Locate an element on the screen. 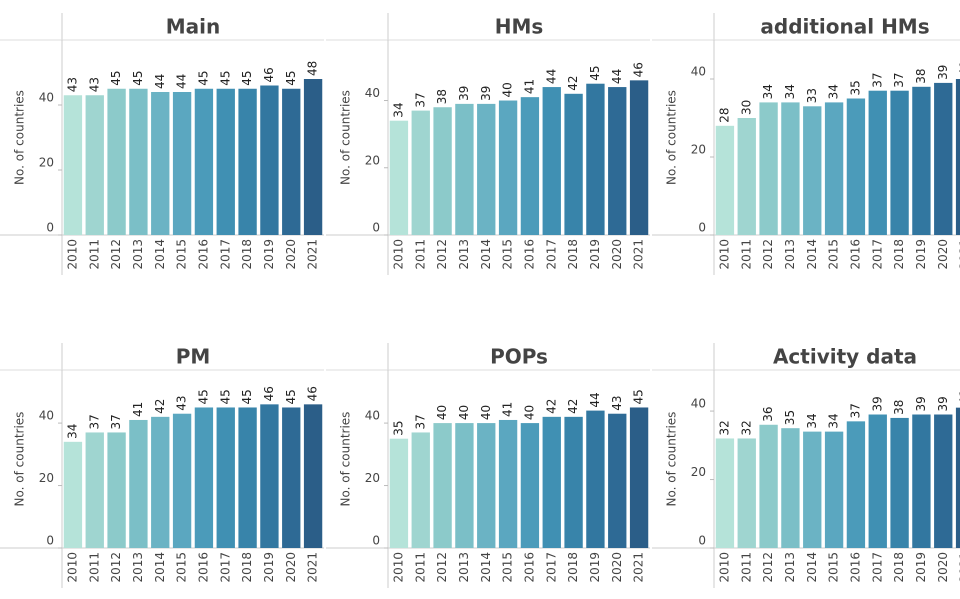 This screenshot has height=599, width=960. value-label: 32 is located at coordinates (746, 427).